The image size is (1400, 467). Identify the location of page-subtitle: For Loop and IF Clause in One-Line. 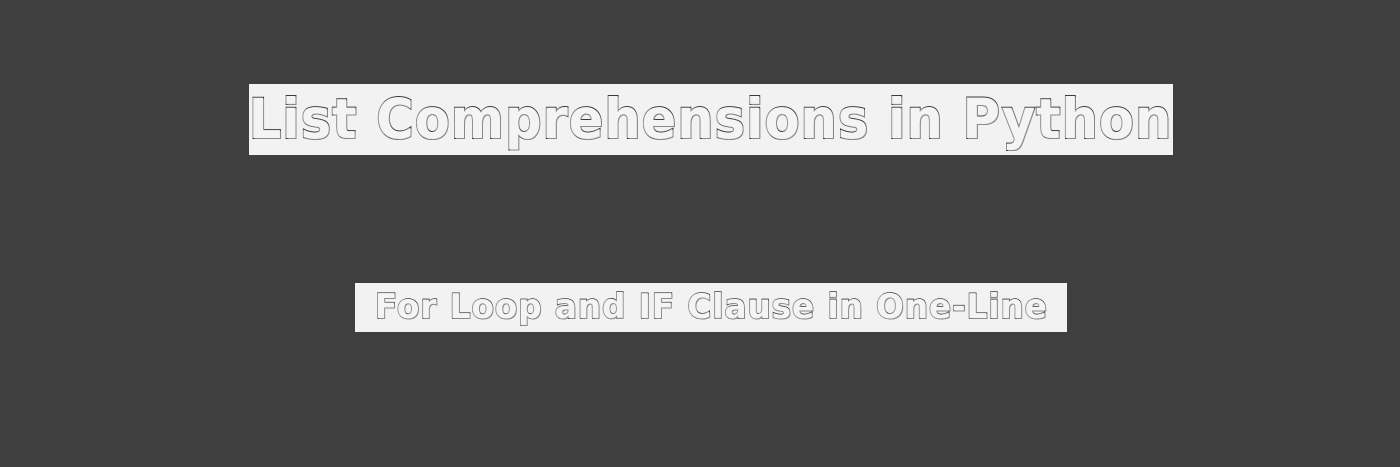
(711, 307).